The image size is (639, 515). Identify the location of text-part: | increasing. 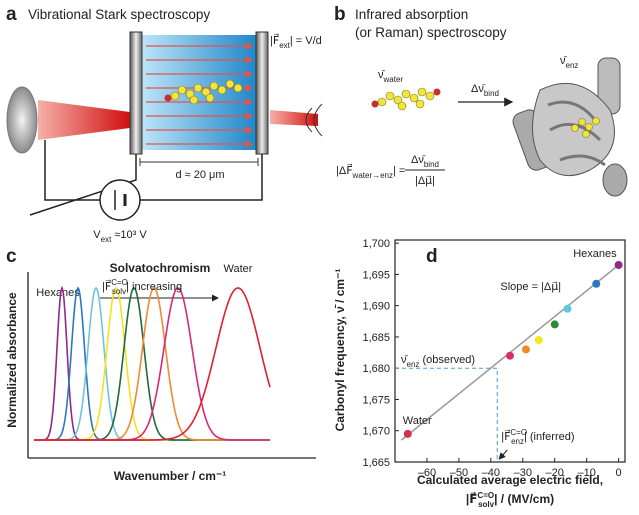
(154, 287).